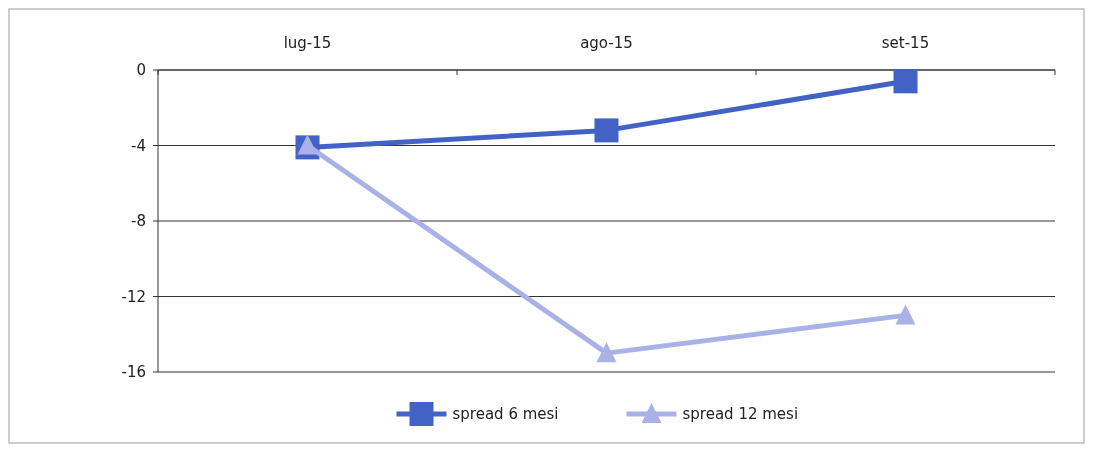  What do you see at coordinates (133, 296) in the screenshot?
I see `y-tick-label: -12` at bounding box center [133, 296].